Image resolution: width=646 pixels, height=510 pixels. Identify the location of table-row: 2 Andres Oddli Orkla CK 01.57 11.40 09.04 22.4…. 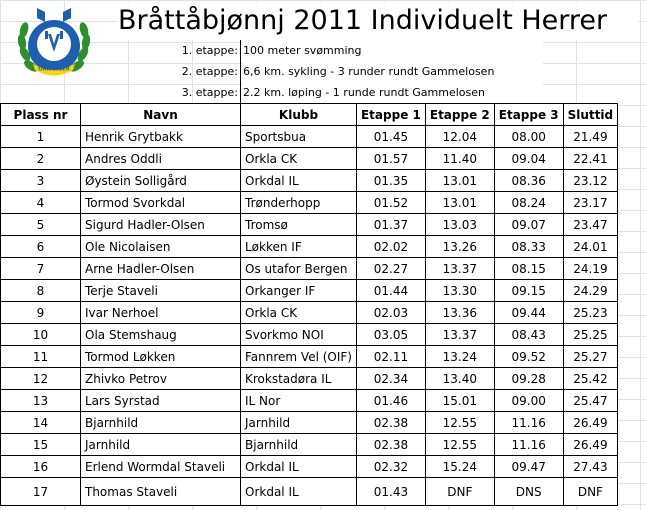
(309, 158).